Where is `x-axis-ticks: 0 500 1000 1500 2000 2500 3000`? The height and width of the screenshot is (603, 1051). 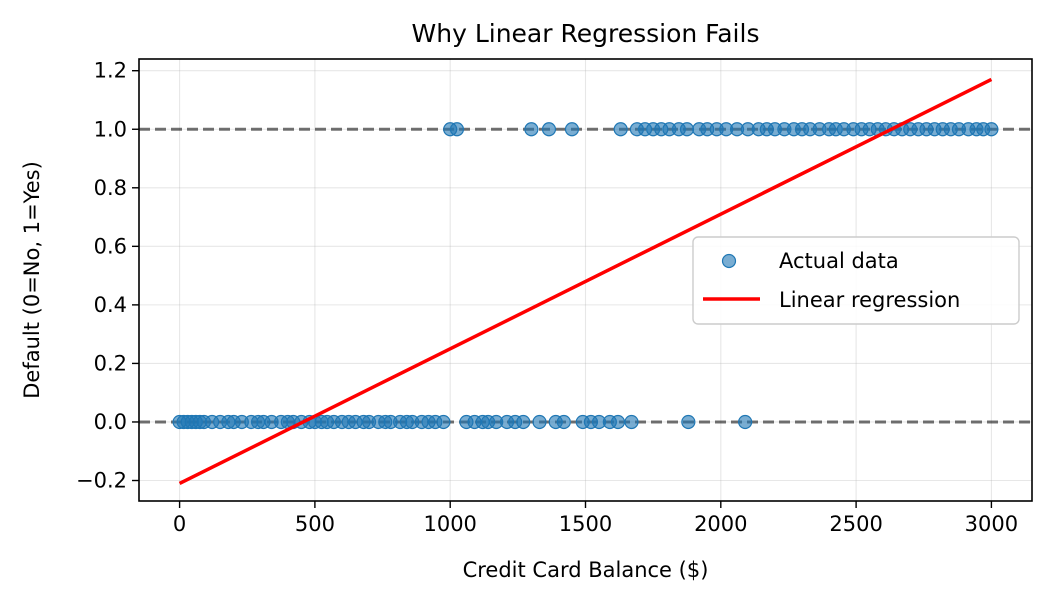 x-axis-ticks: 0 500 1000 1500 2000 2500 3000 is located at coordinates (595, 518).